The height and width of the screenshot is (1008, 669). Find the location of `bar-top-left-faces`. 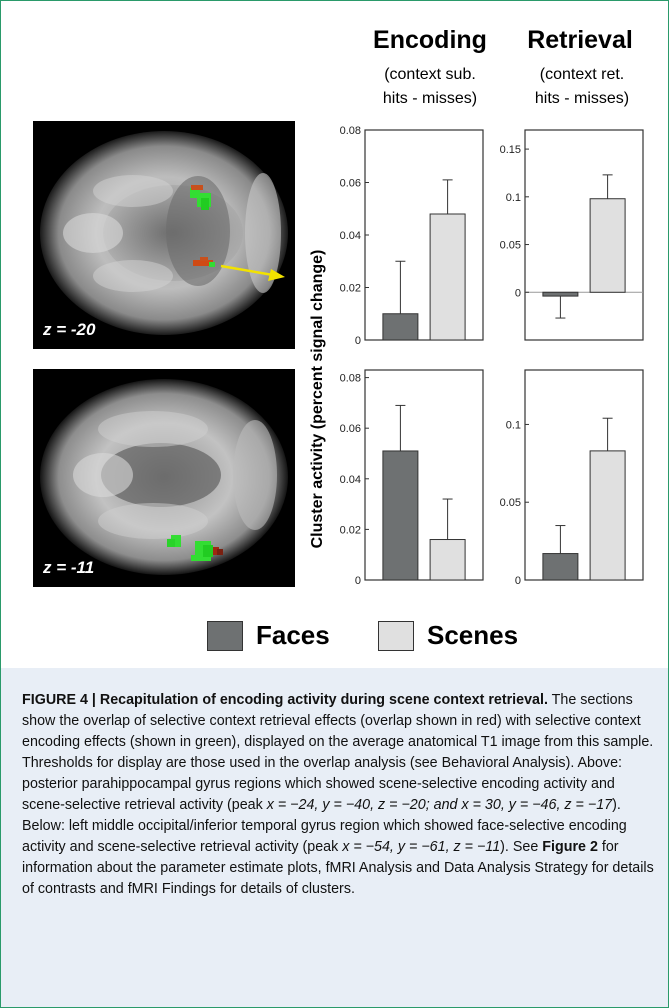

bar-top-left-faces is located at coordinates (400, 327).